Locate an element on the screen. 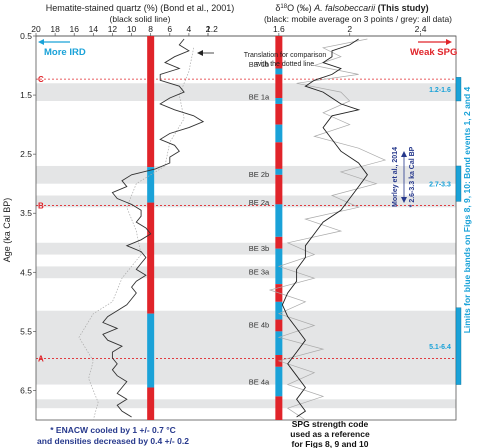  right-title: δ18O (‰) A. falsobeccarii (This study) is located at coordinates (351, 8).